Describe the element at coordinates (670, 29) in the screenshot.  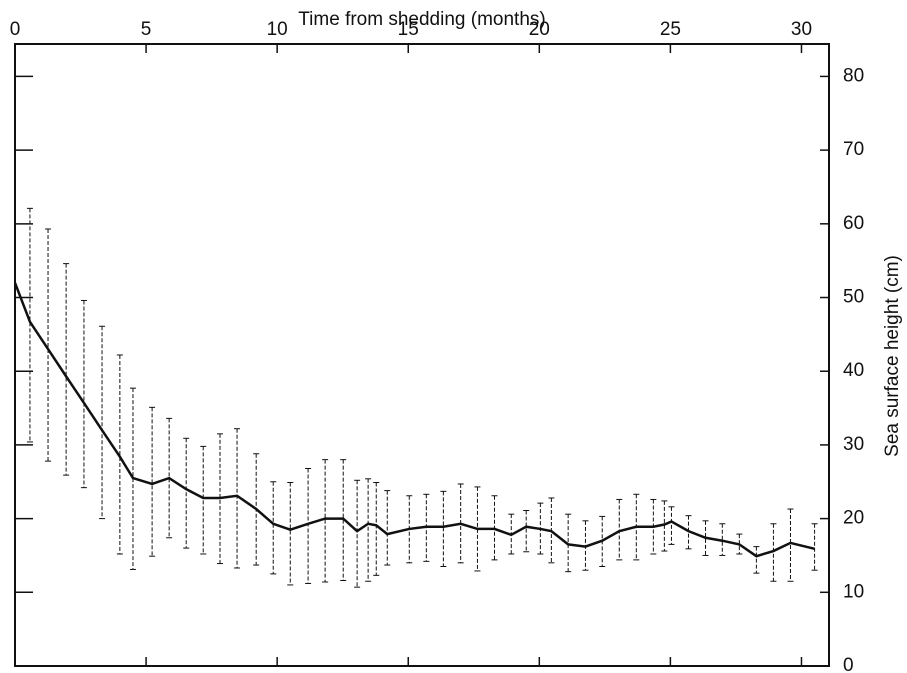
I see `x-tick-label: 25` at that location.